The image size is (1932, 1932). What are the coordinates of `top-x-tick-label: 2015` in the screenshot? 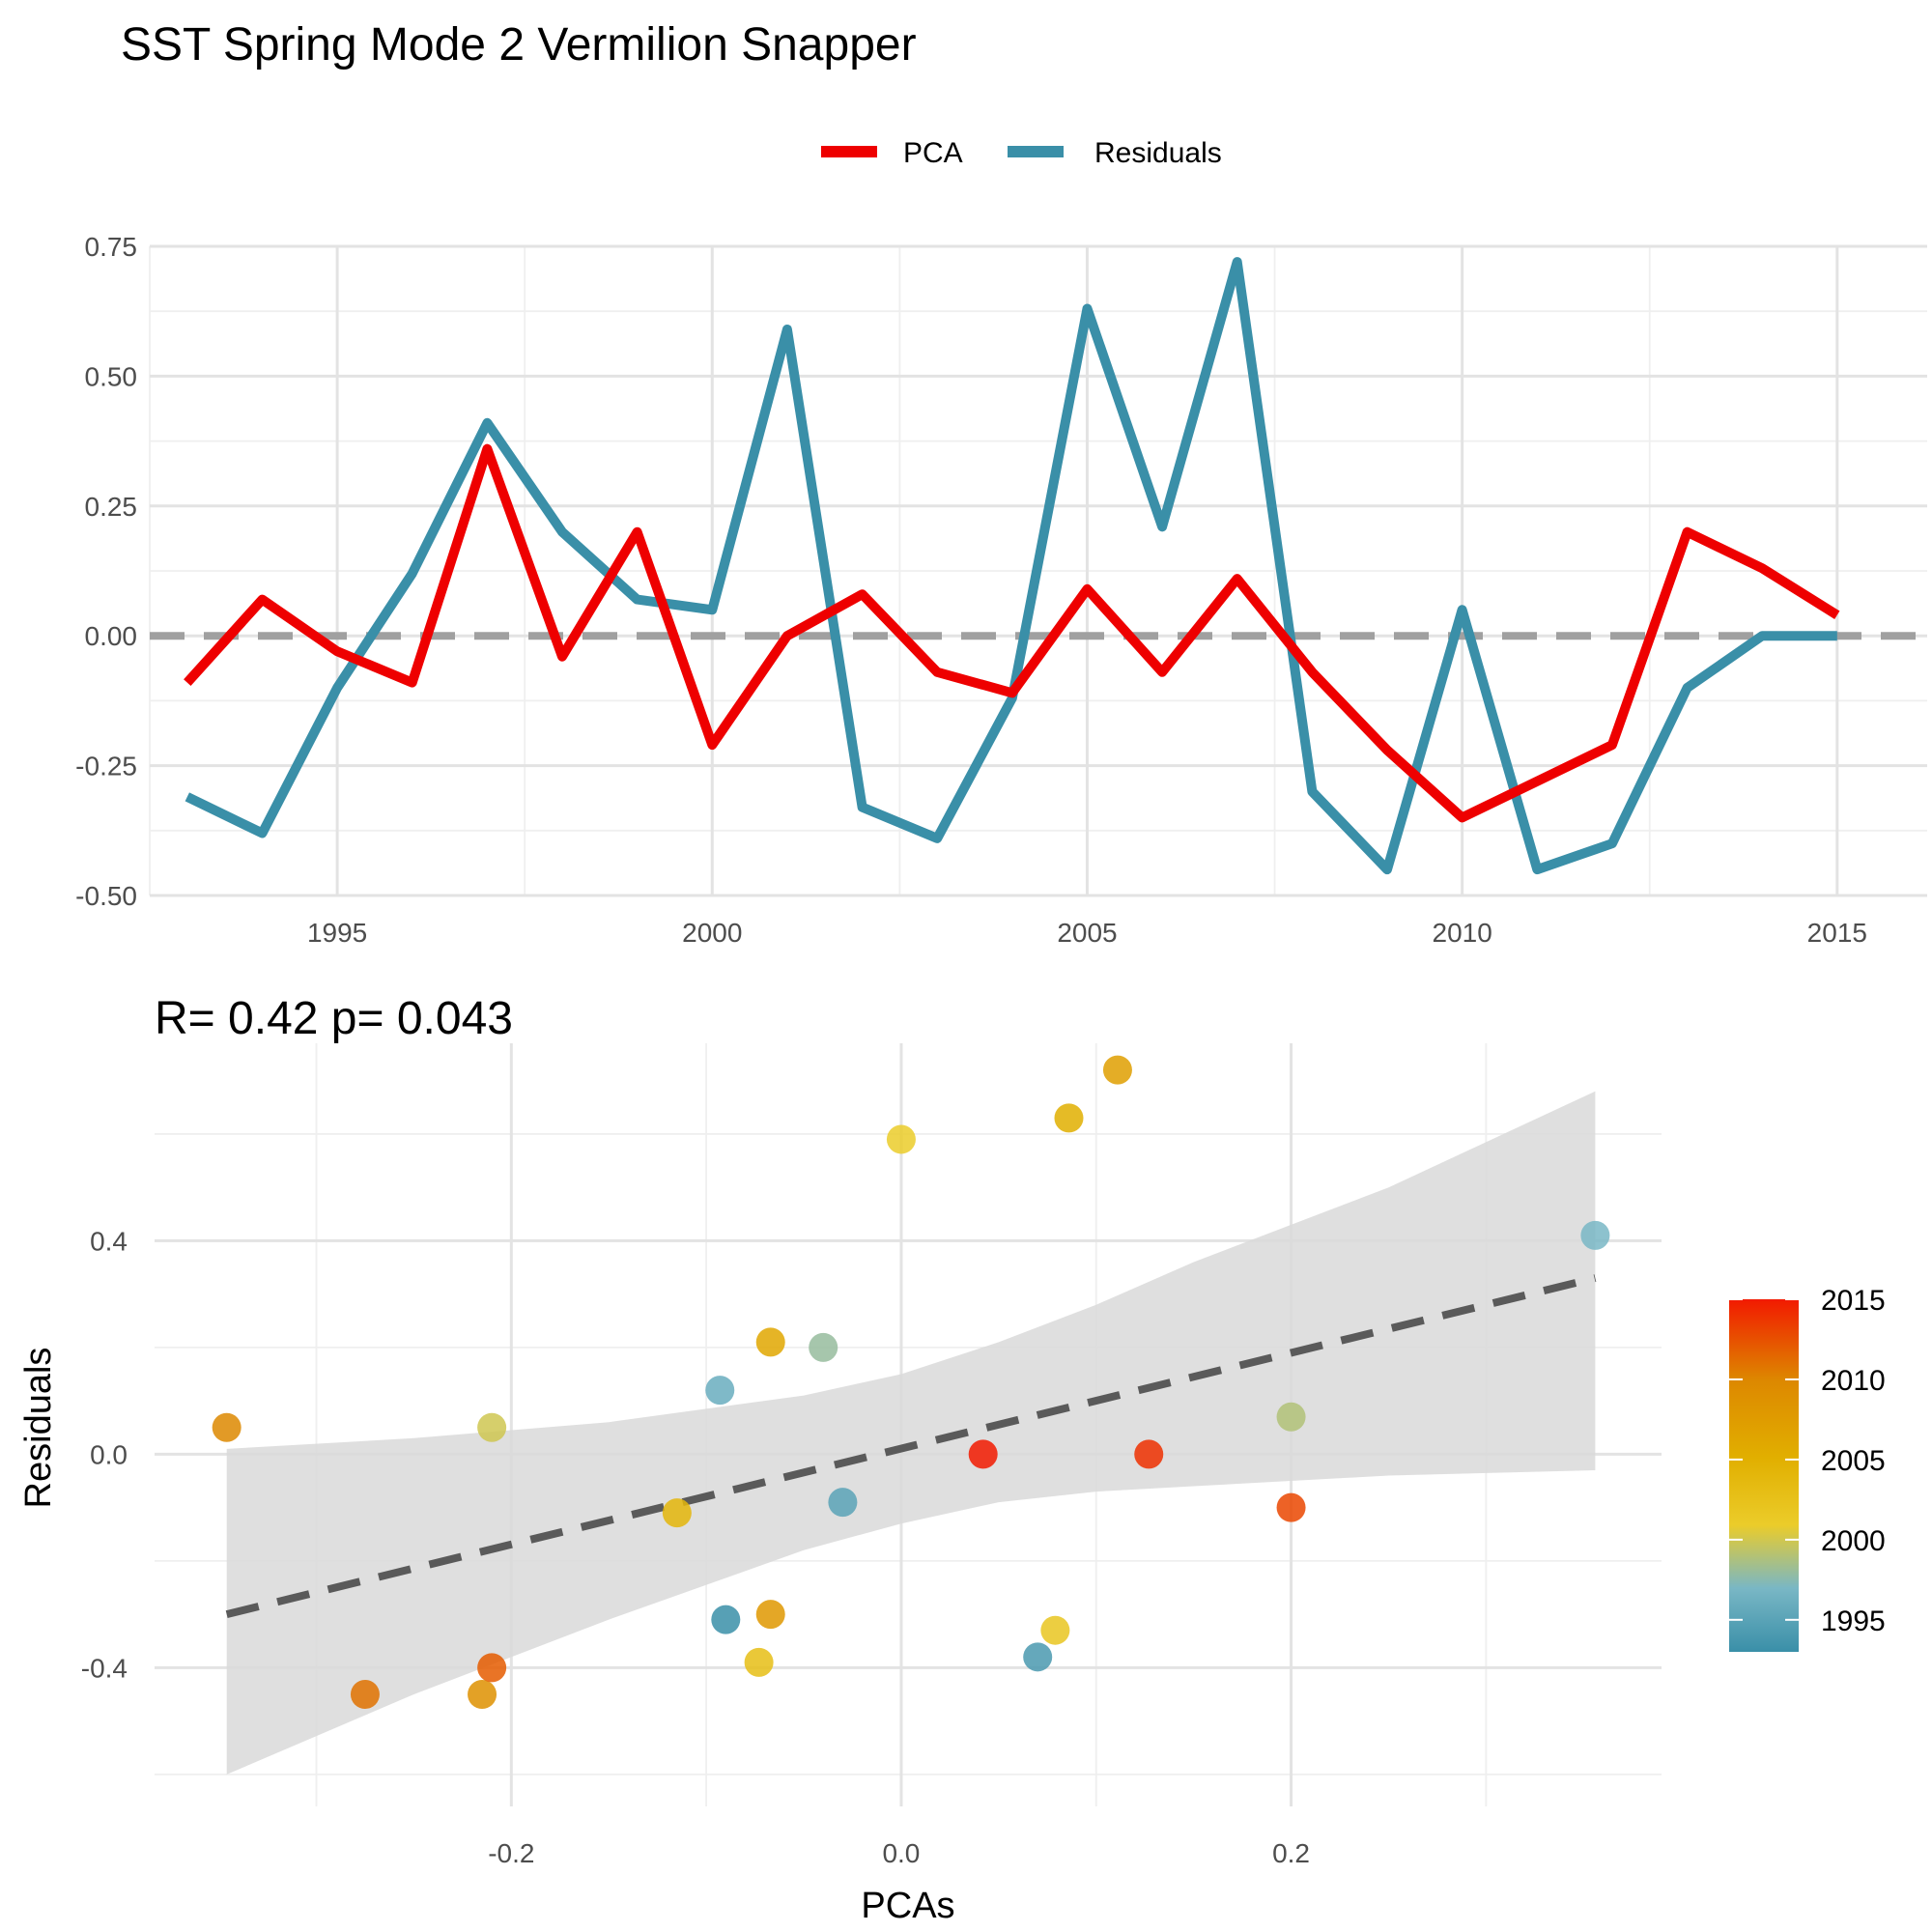 It's located at (1837, 933).